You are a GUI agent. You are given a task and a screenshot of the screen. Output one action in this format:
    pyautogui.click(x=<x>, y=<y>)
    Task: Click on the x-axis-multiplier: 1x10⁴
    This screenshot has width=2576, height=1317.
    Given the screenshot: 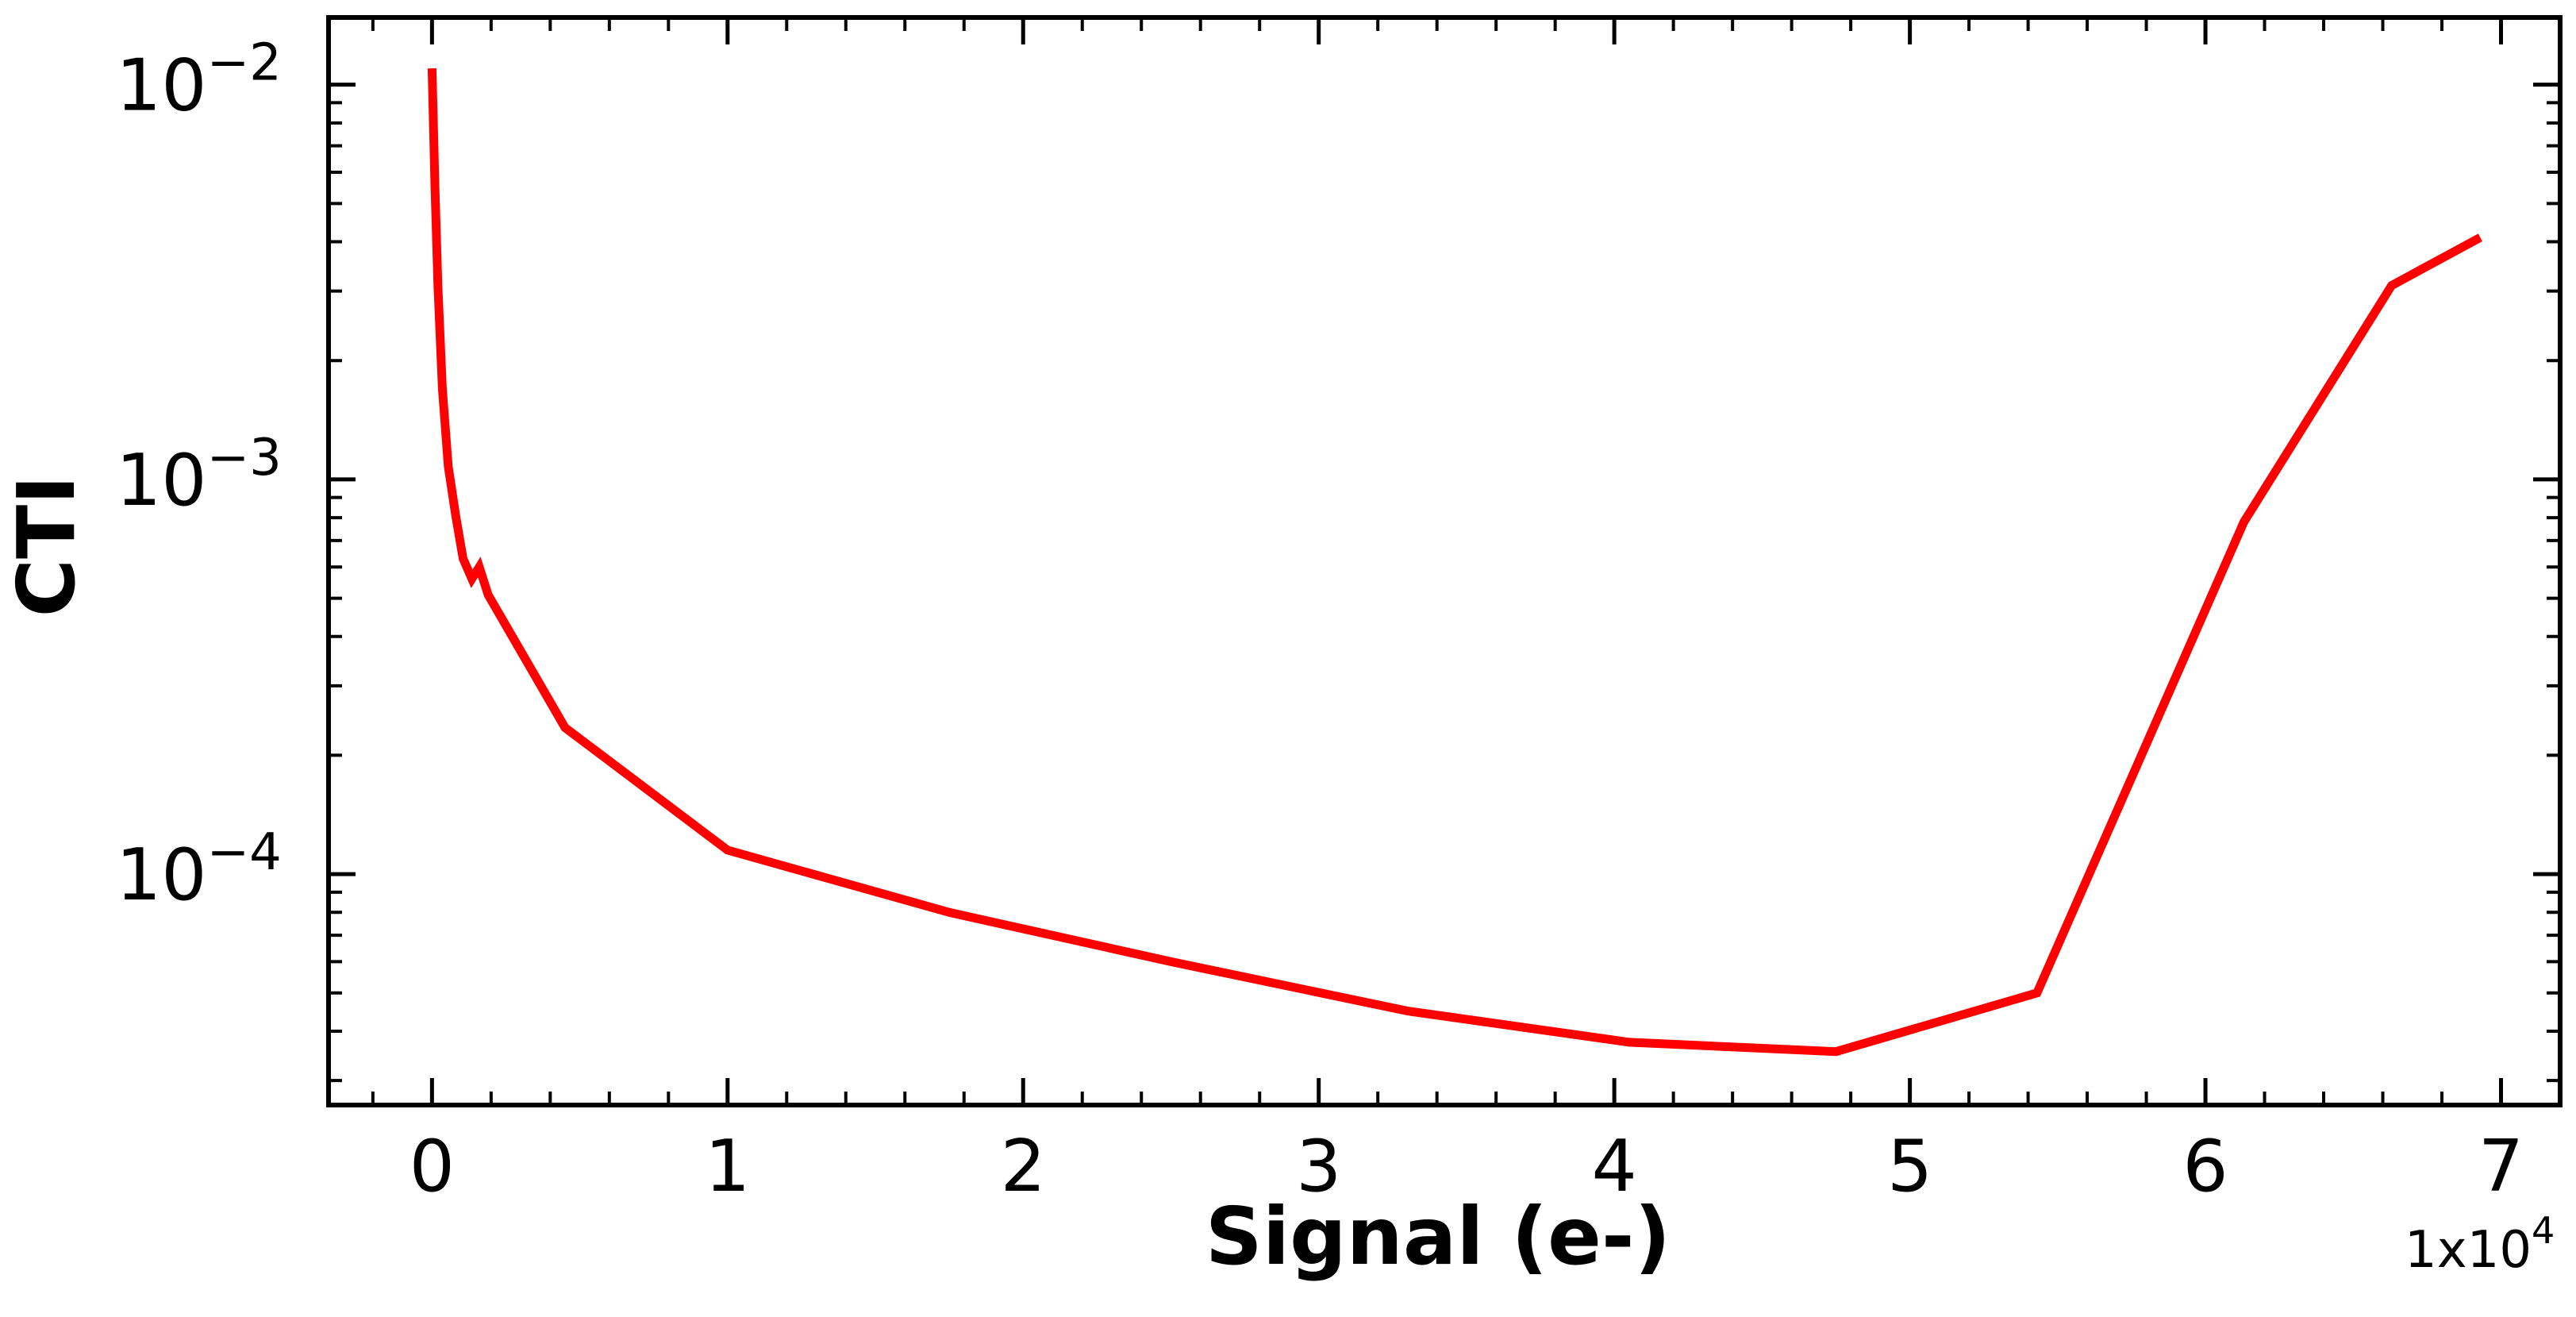 What is the action you would take?
    pyautogui.click(x=2480, y=1244)
    